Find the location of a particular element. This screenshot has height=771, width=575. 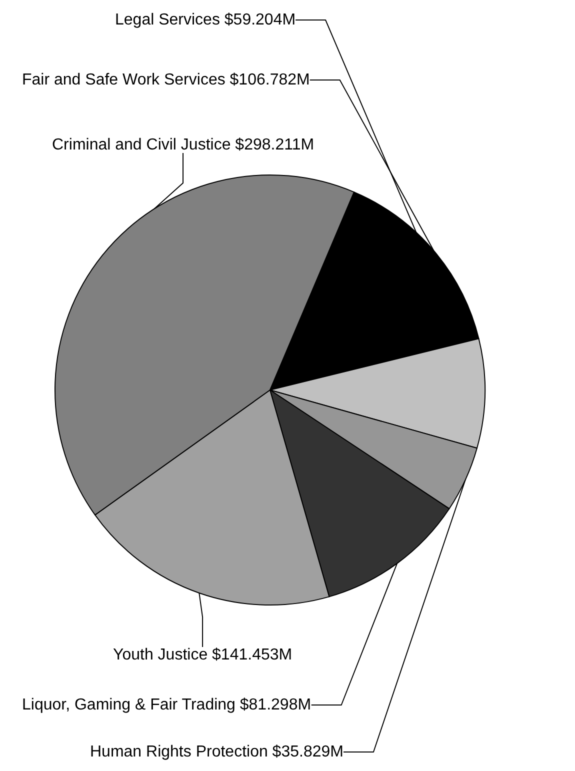

slice-label: Fair and Safe Work Services $106.782M is located at coordinates (166, 80).